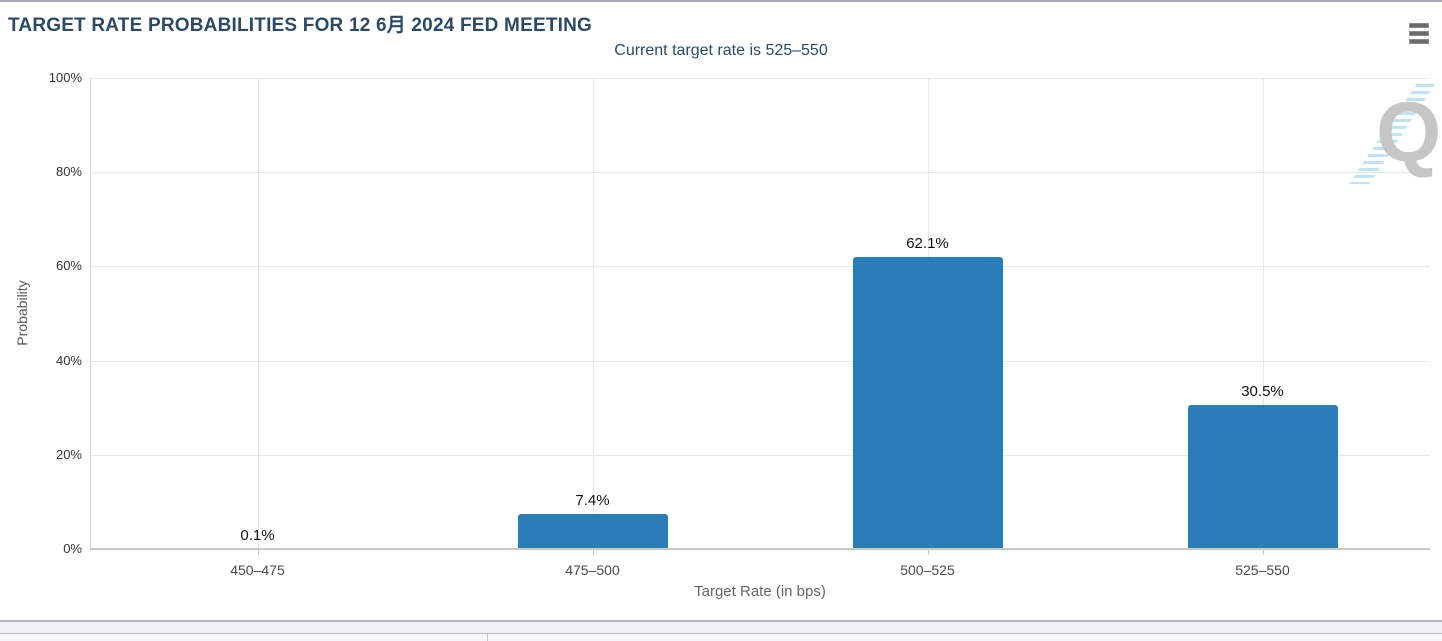 This screenshot has width=1442, height=641. Describe the element at coordinates (721, 50) in the screenshot. I see `chart-subtitle: Current target rate is 525–550` at that location.